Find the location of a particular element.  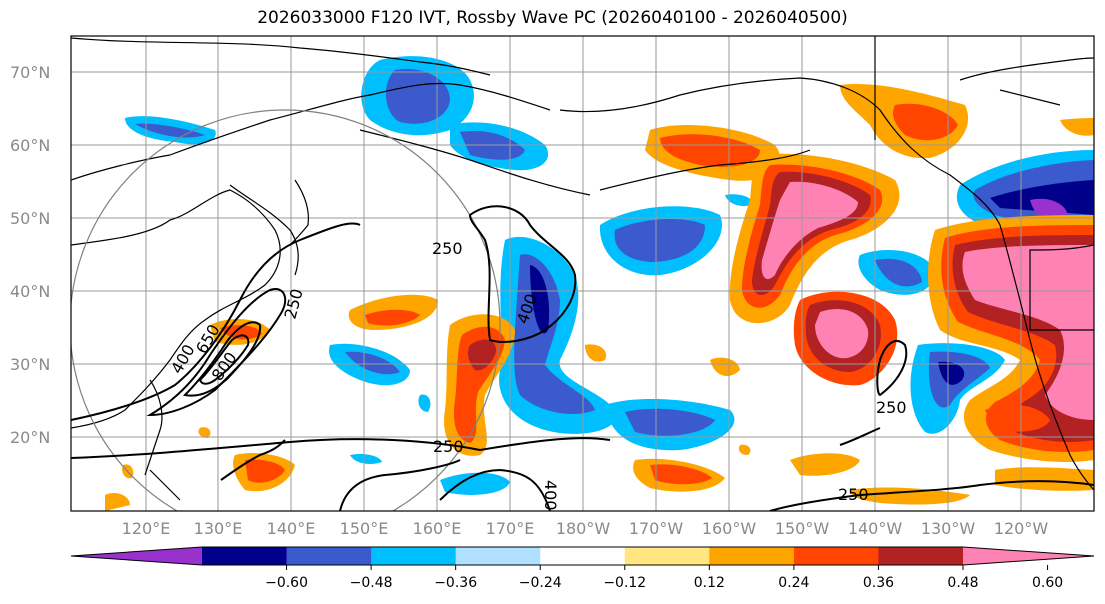

colorbar-tick-label: −0.60 is located at coordinates (286, 583).